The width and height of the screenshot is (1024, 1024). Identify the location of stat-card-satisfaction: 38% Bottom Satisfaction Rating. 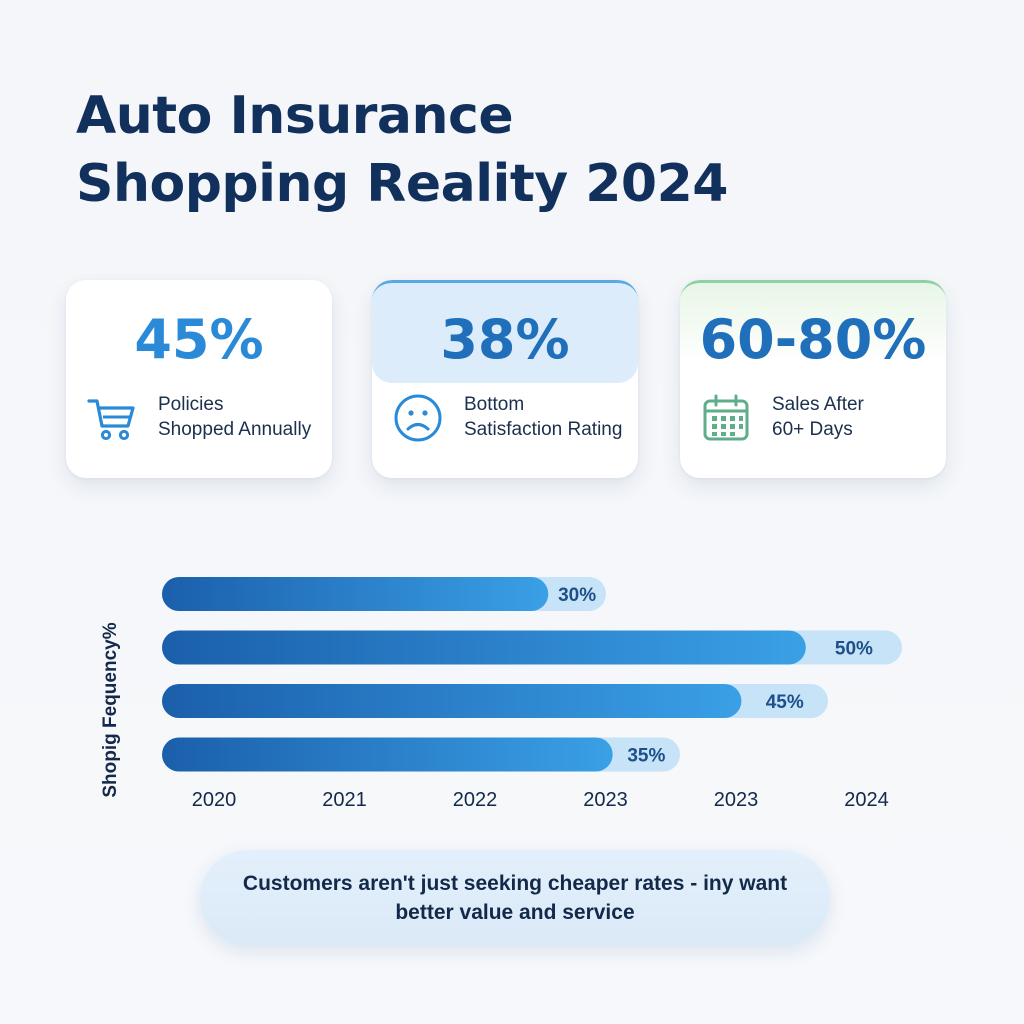
(505, 379).